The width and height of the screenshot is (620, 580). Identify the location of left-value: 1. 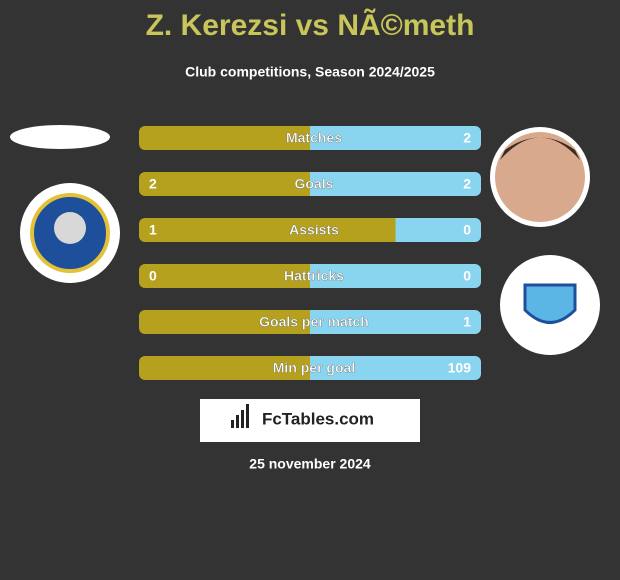
(153, 230).